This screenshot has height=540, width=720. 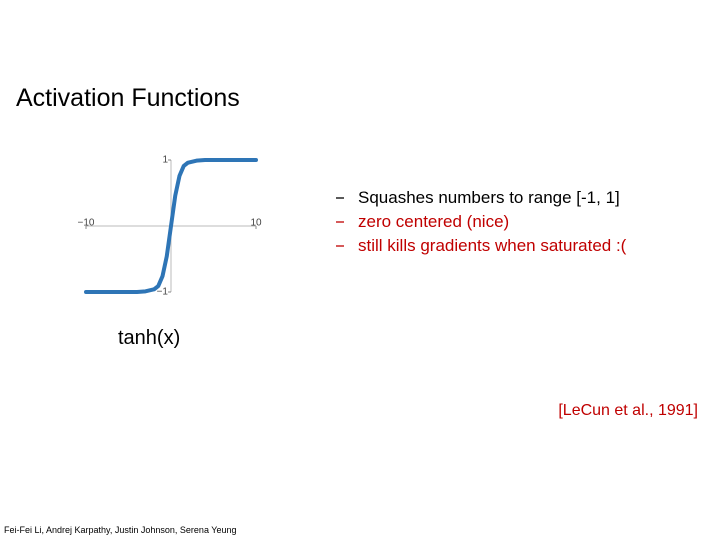 What do you see at coordinates (492, 245) in the screenshot?
I see `bullet: still kills gradients when saturated :(` at bounding box center [492, 245].